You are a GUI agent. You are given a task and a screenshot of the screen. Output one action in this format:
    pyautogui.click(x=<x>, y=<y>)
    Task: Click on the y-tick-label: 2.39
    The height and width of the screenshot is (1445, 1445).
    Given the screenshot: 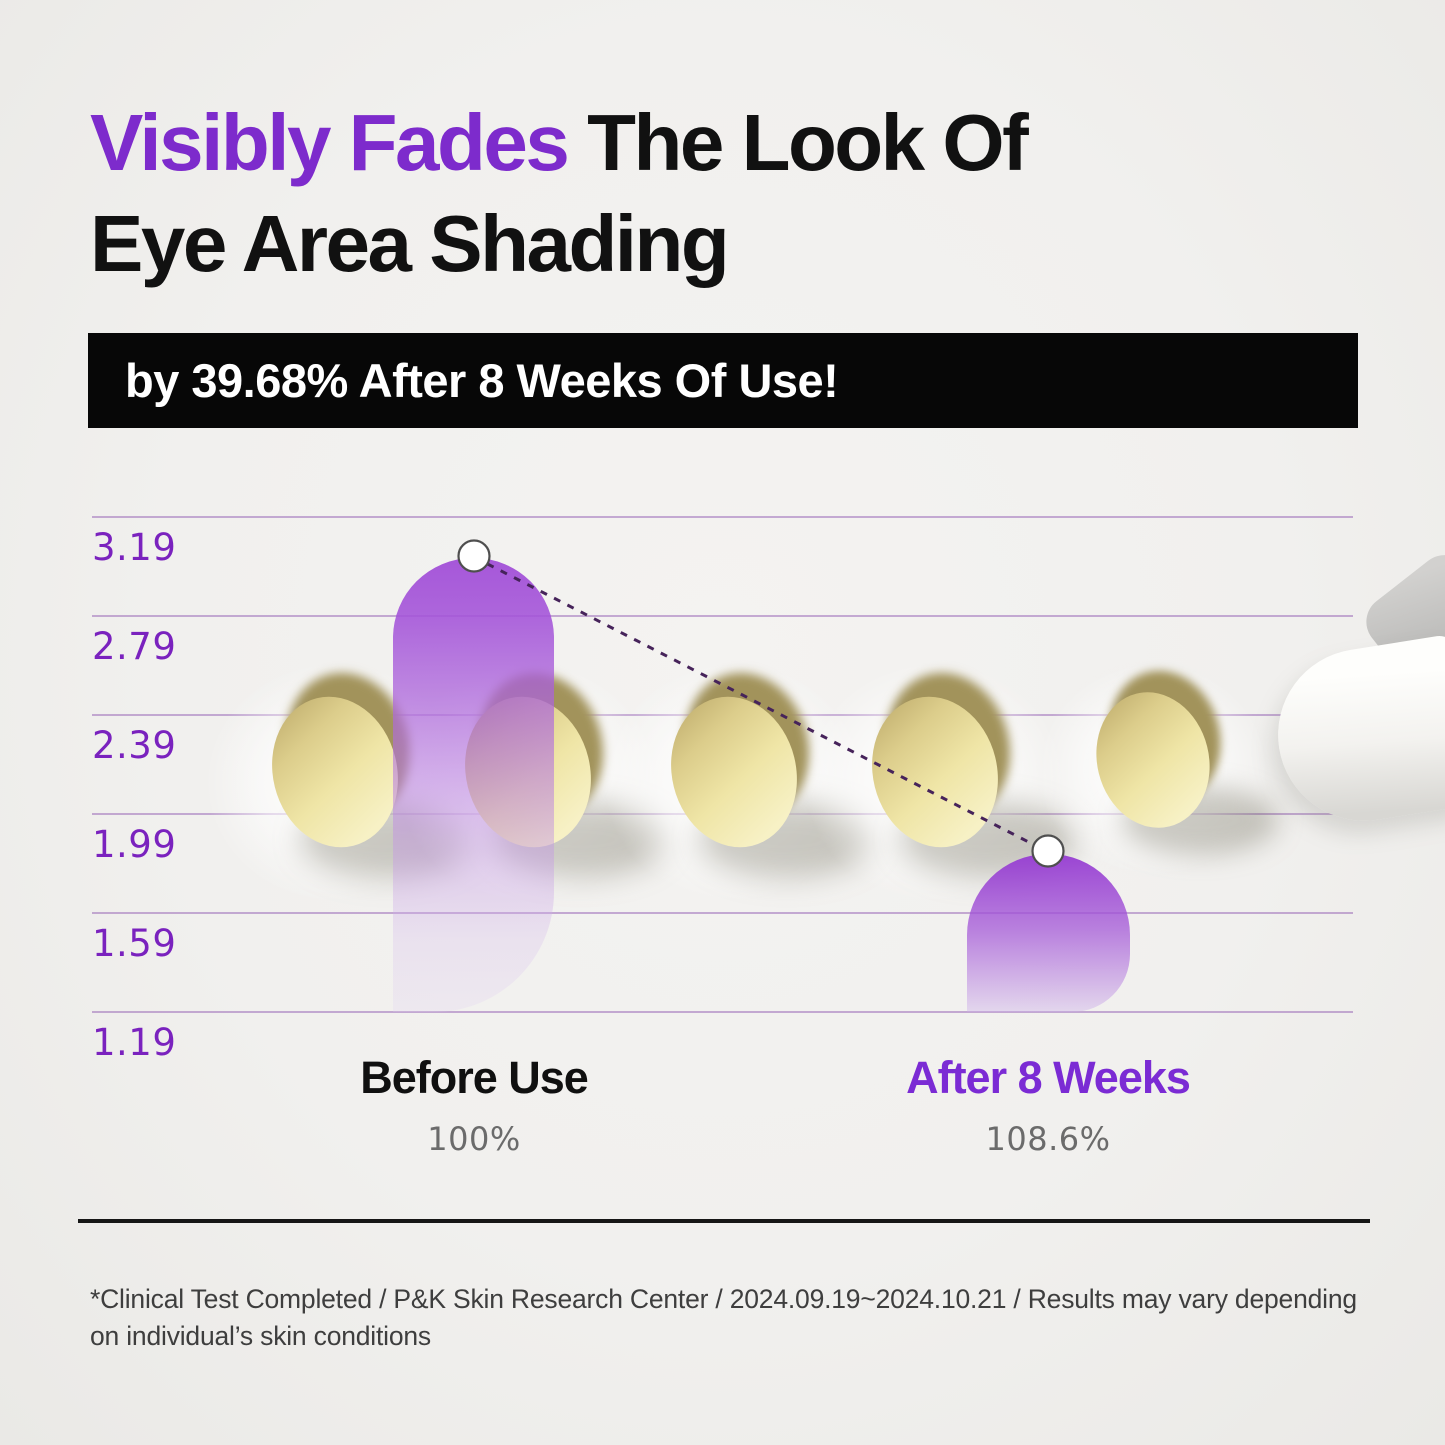 What is the action you would take?
    pyautogui.click(x=134, y=745)
    